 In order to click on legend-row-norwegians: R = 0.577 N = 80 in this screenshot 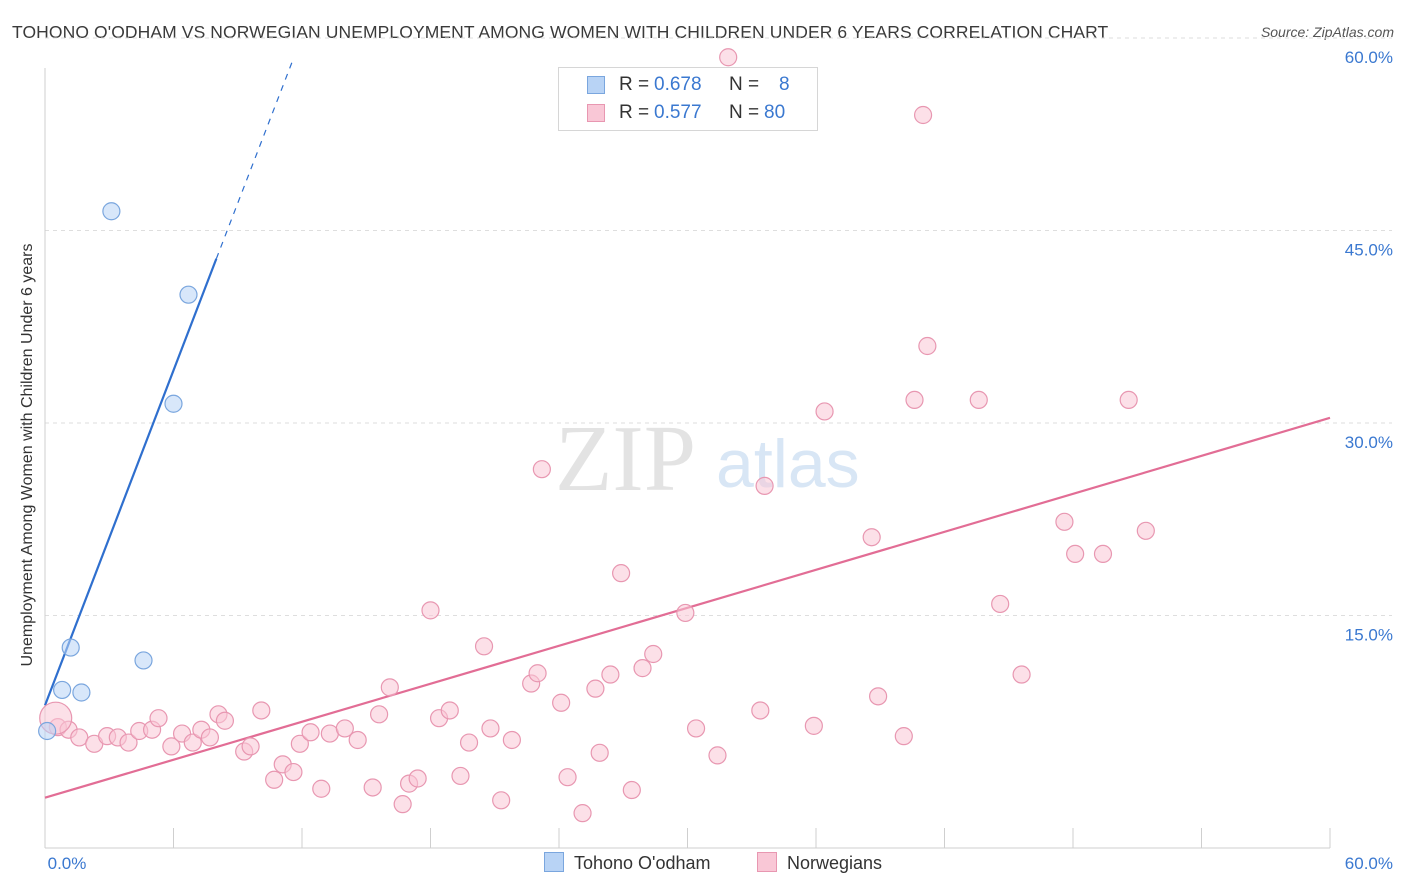, I will do `click(688, 114)`.